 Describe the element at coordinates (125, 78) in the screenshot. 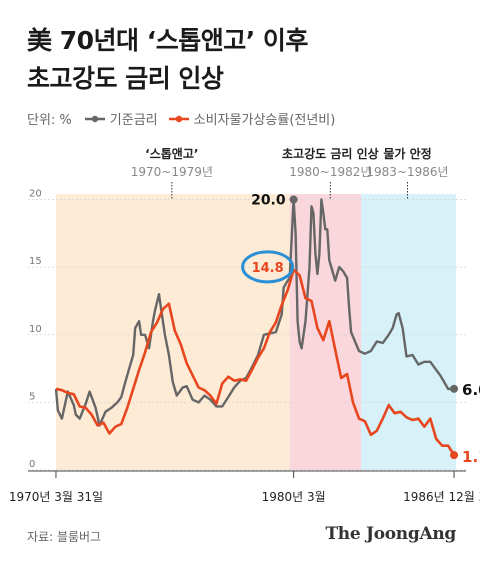

I see `title-line-2: 초고강도 금리 인상` at that location.